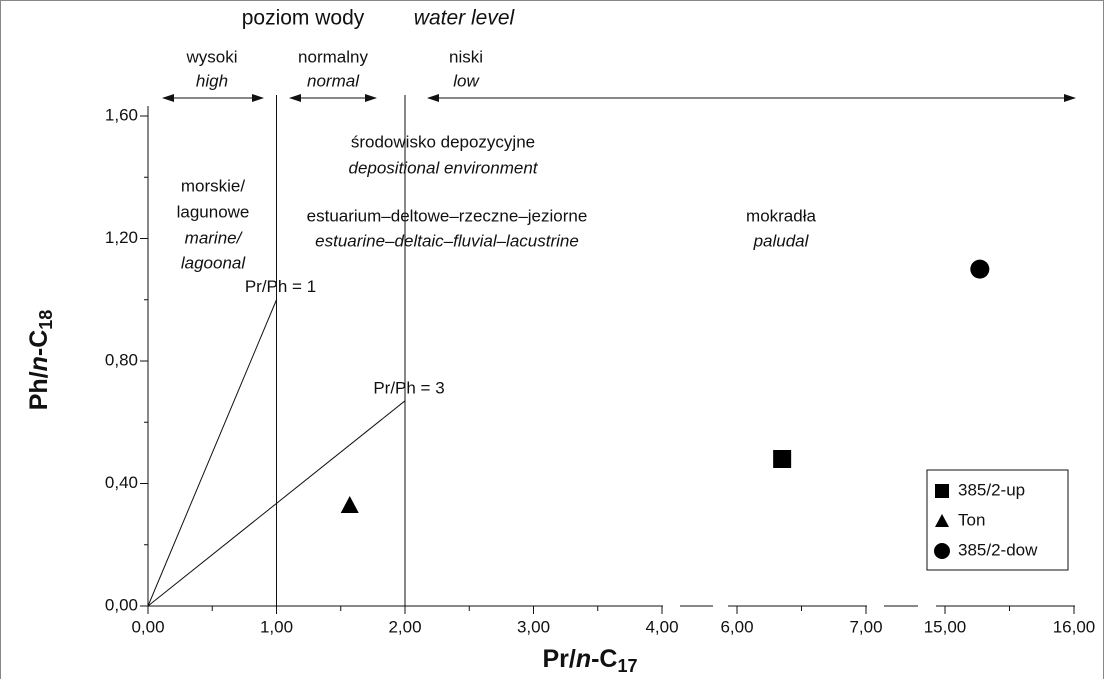 This screenshot has width=1104, height=679. What do you see at coordinates (971, 519) in the screenshot?
I see `legend-label: Ton` at bounding box center [971, 519].